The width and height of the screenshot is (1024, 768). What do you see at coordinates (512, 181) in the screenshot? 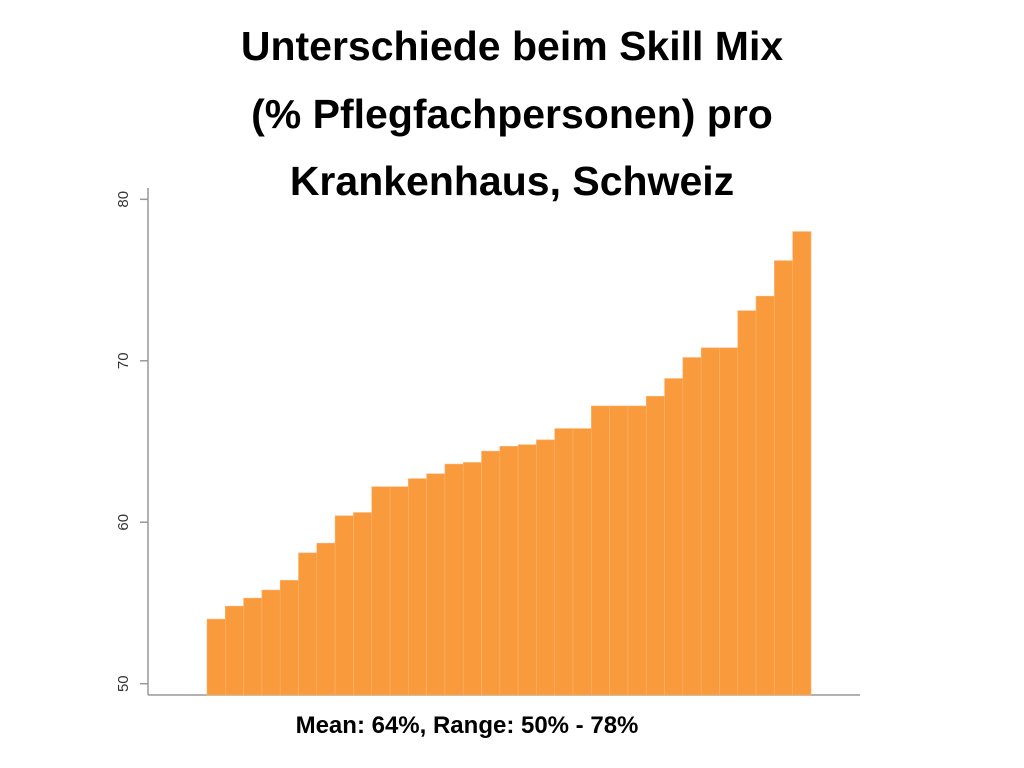
I see `chart-title: Krankenhaus, Schweiz` at bounding box center [512, 181].